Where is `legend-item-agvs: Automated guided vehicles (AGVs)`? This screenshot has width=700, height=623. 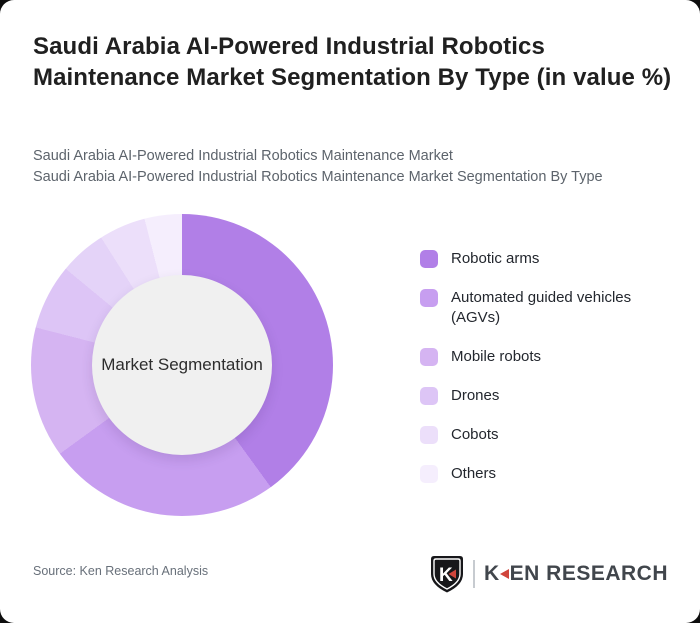 legend-item-agvs: Automated guided vehicles (AGVs) is located at coordinates (543, 308).